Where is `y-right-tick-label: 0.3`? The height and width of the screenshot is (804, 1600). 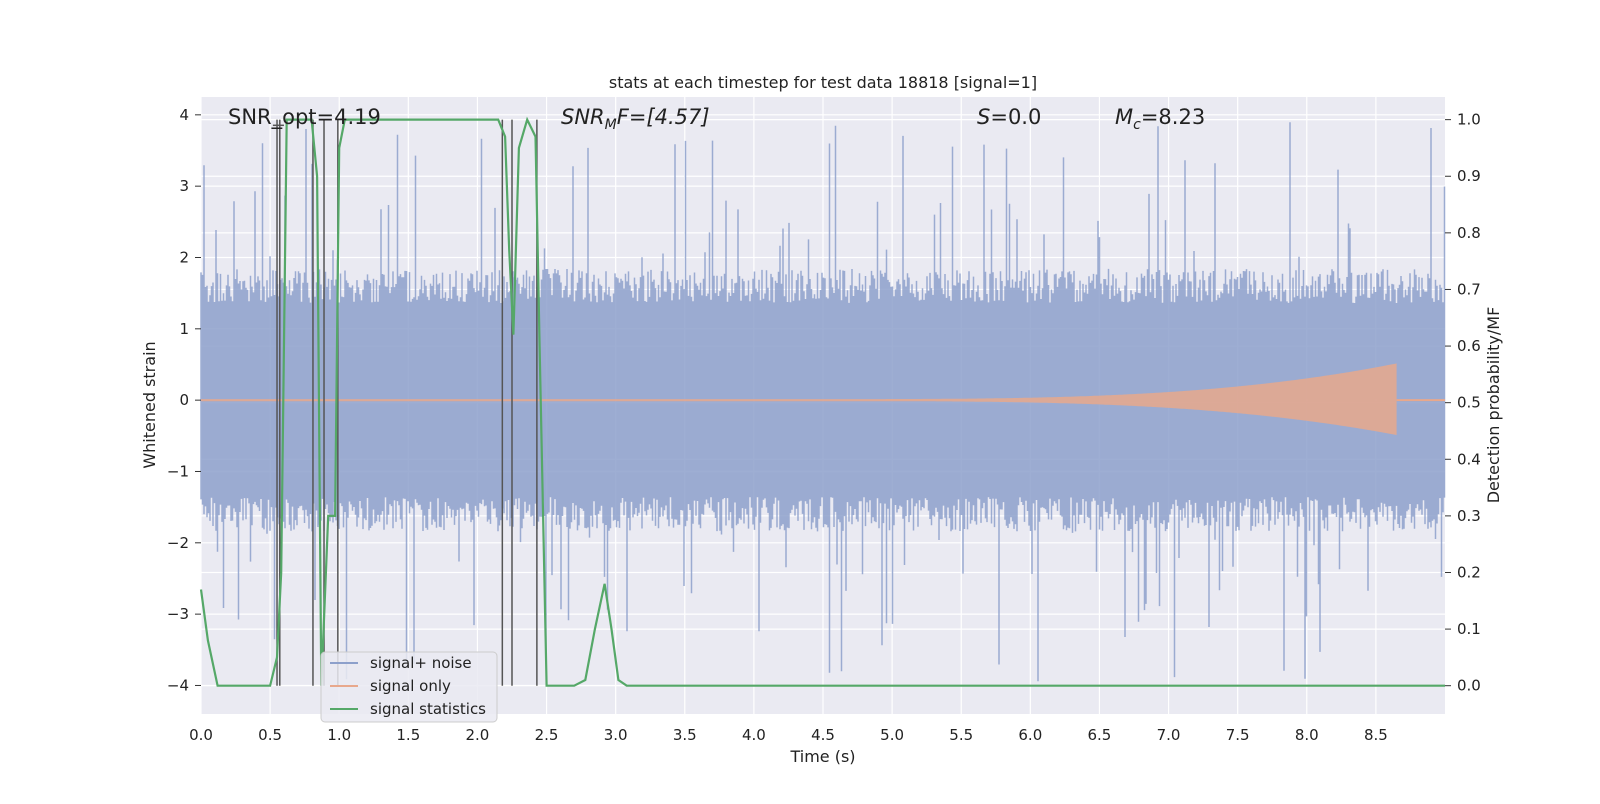 y-right-tick-label: 0.3 is located at coordinates (1469, 516).